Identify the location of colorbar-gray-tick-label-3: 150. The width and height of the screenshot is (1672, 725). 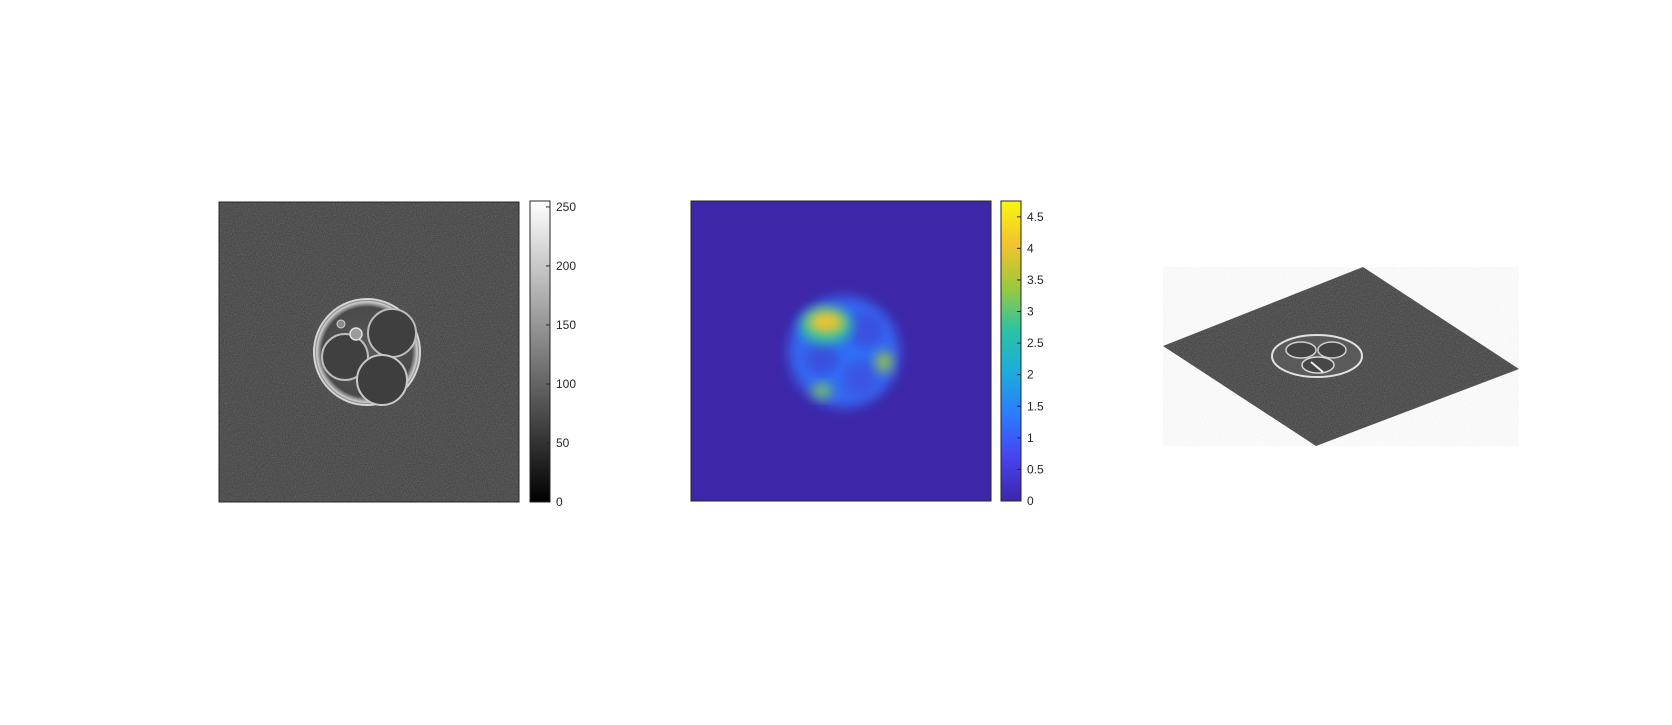
(566, 325).